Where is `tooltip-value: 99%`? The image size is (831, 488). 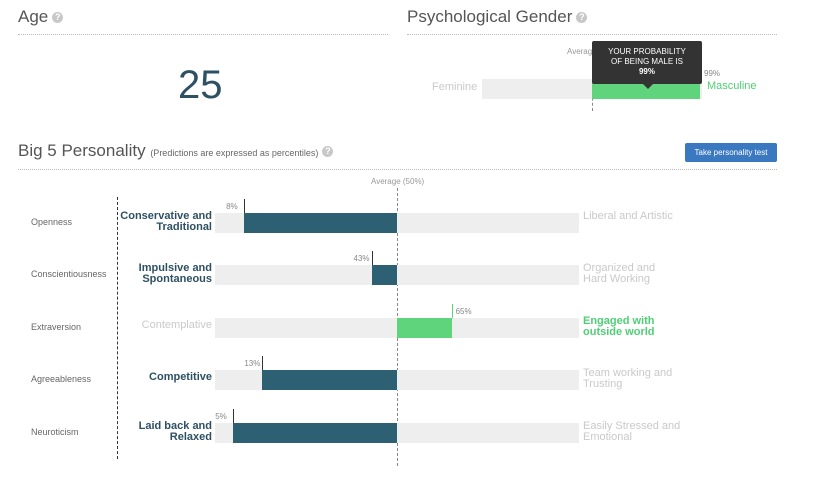 tooltip-value: 99% is located at coordinates (646, 71).